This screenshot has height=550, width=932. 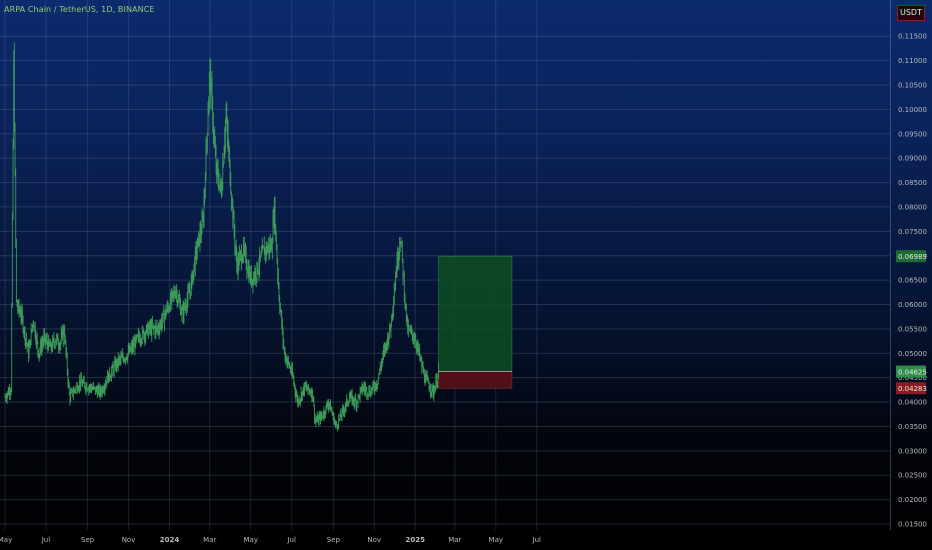 I want to click on y-tick-label: 0.10000, so click(x=912, y=110).